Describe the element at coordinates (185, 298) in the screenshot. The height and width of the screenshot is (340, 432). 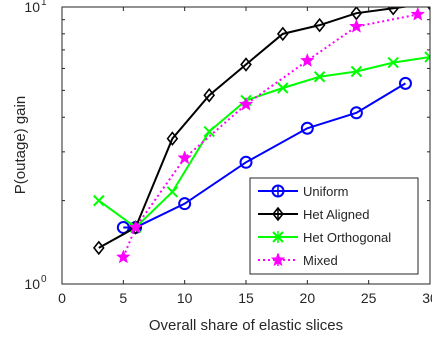
I see `x-tick-label: 10` at that location.